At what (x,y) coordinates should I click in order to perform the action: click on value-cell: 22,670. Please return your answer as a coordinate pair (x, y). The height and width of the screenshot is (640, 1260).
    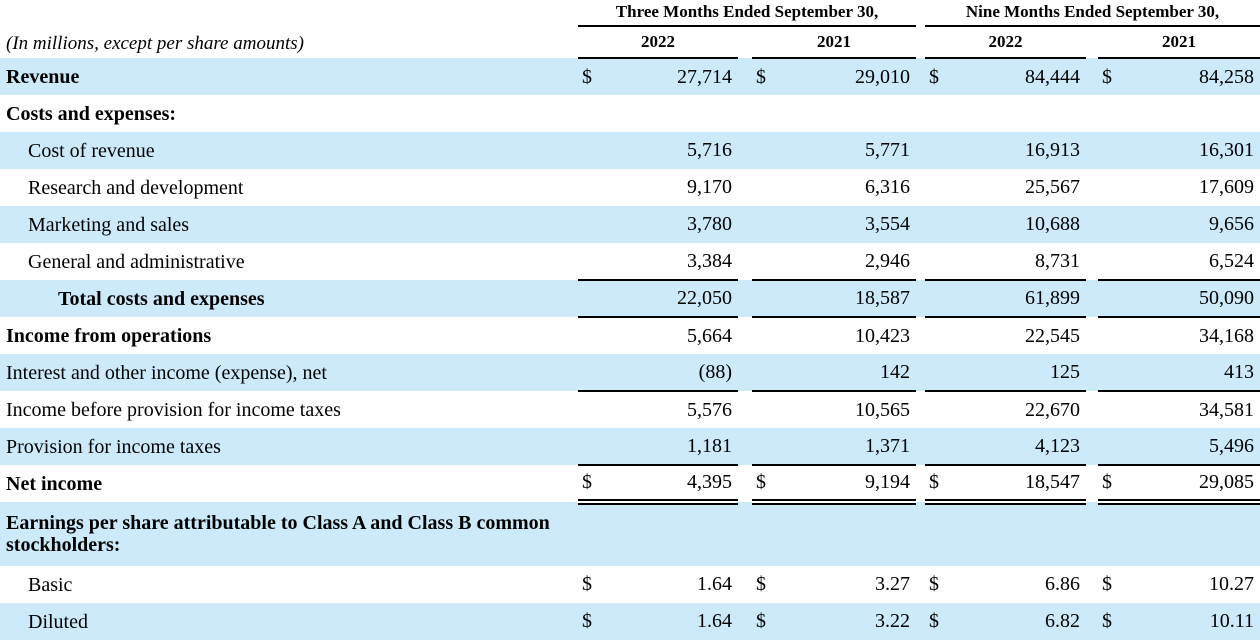
    Looking at the image, I should click on (1052, 409).